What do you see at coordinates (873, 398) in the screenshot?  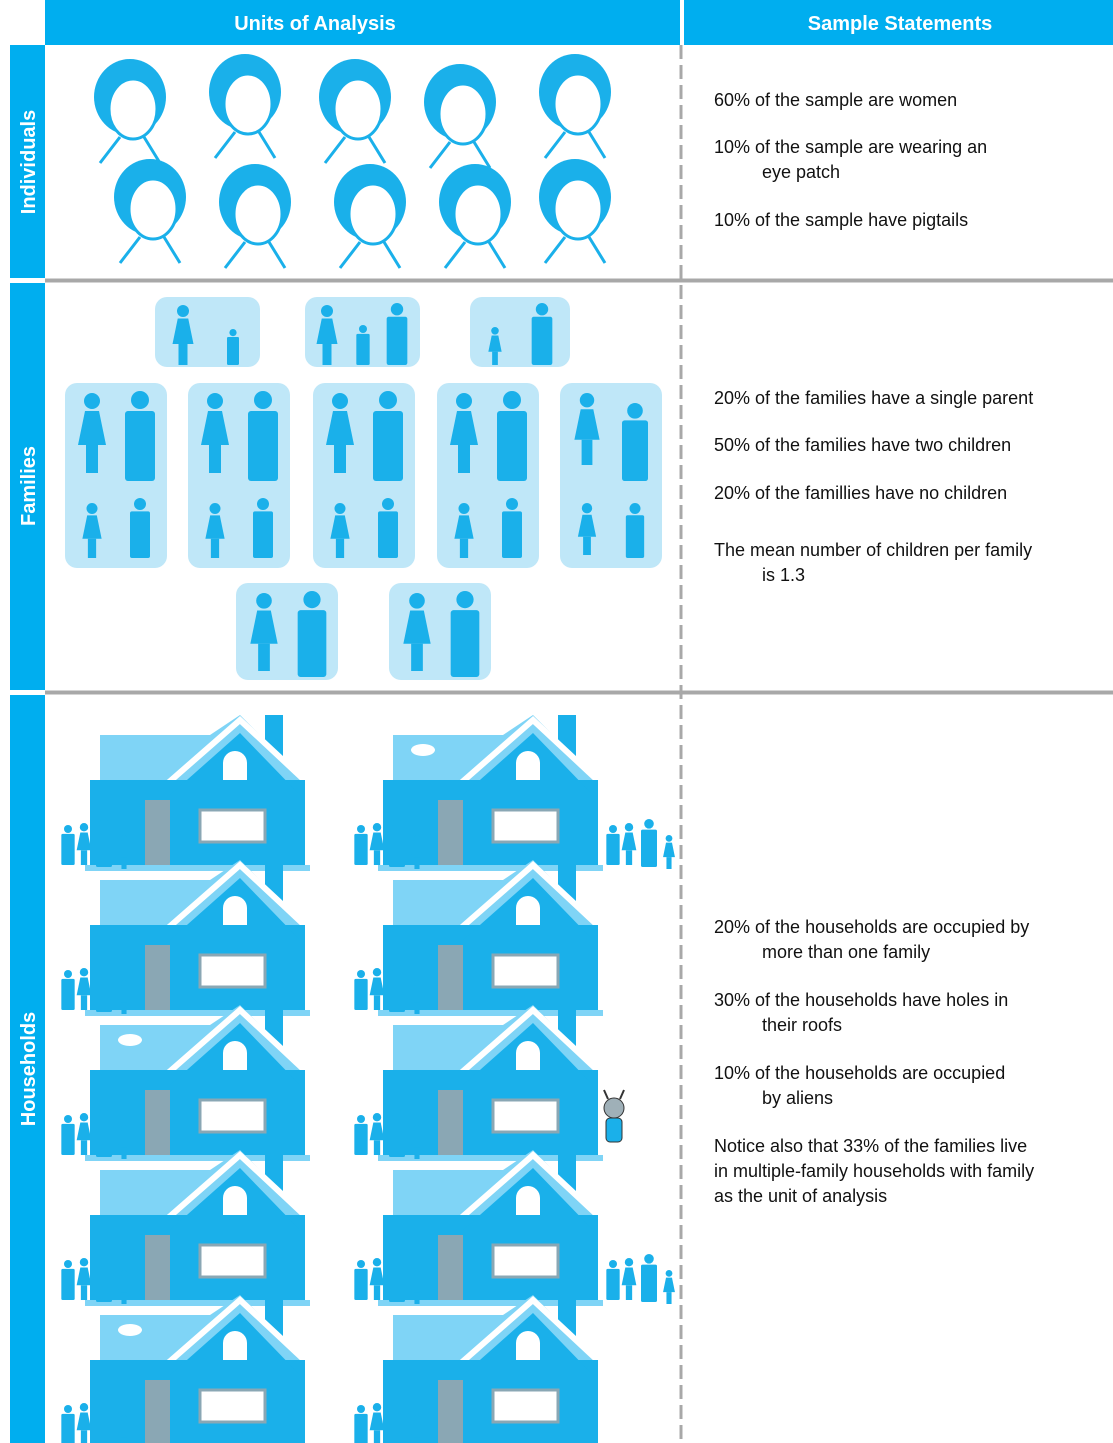 I see `statement: 20% of the families have a single parent` at bounding box center [873, 398].